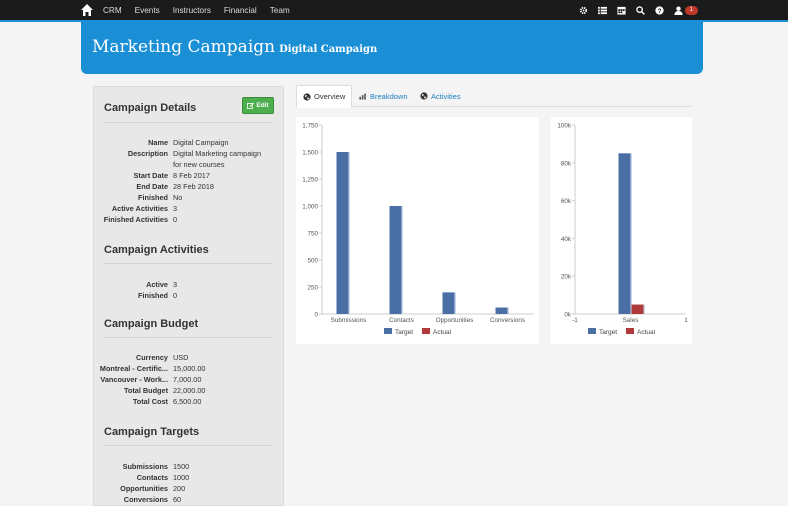 The image size is (788, 506). I want to click on kv-key: Contacts, so click(152, 477).